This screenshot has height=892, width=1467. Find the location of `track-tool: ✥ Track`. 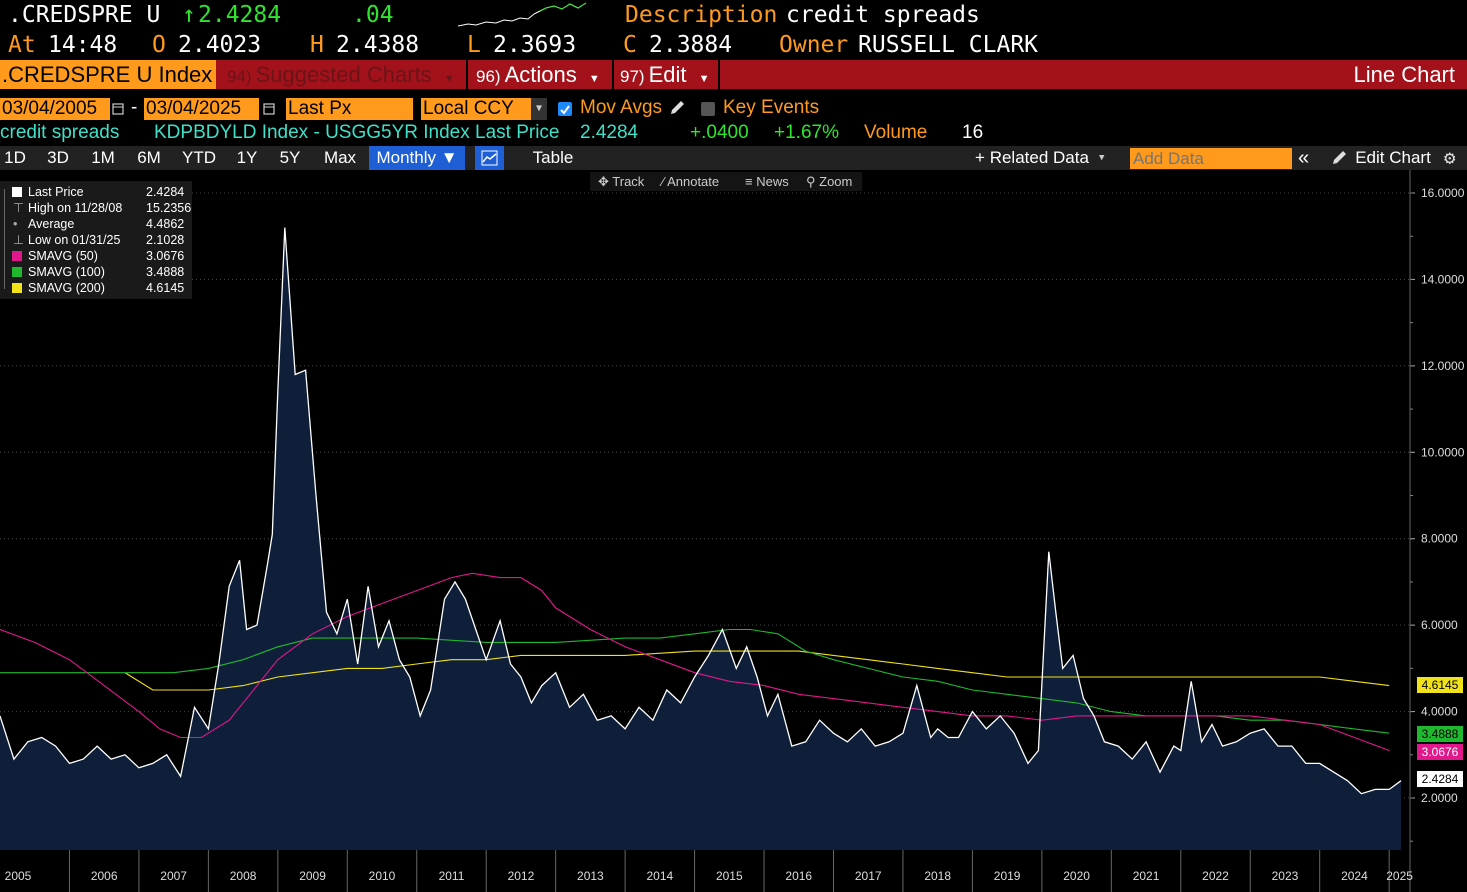

track-tool: ✥ Track is located at coordinates (621, 182).